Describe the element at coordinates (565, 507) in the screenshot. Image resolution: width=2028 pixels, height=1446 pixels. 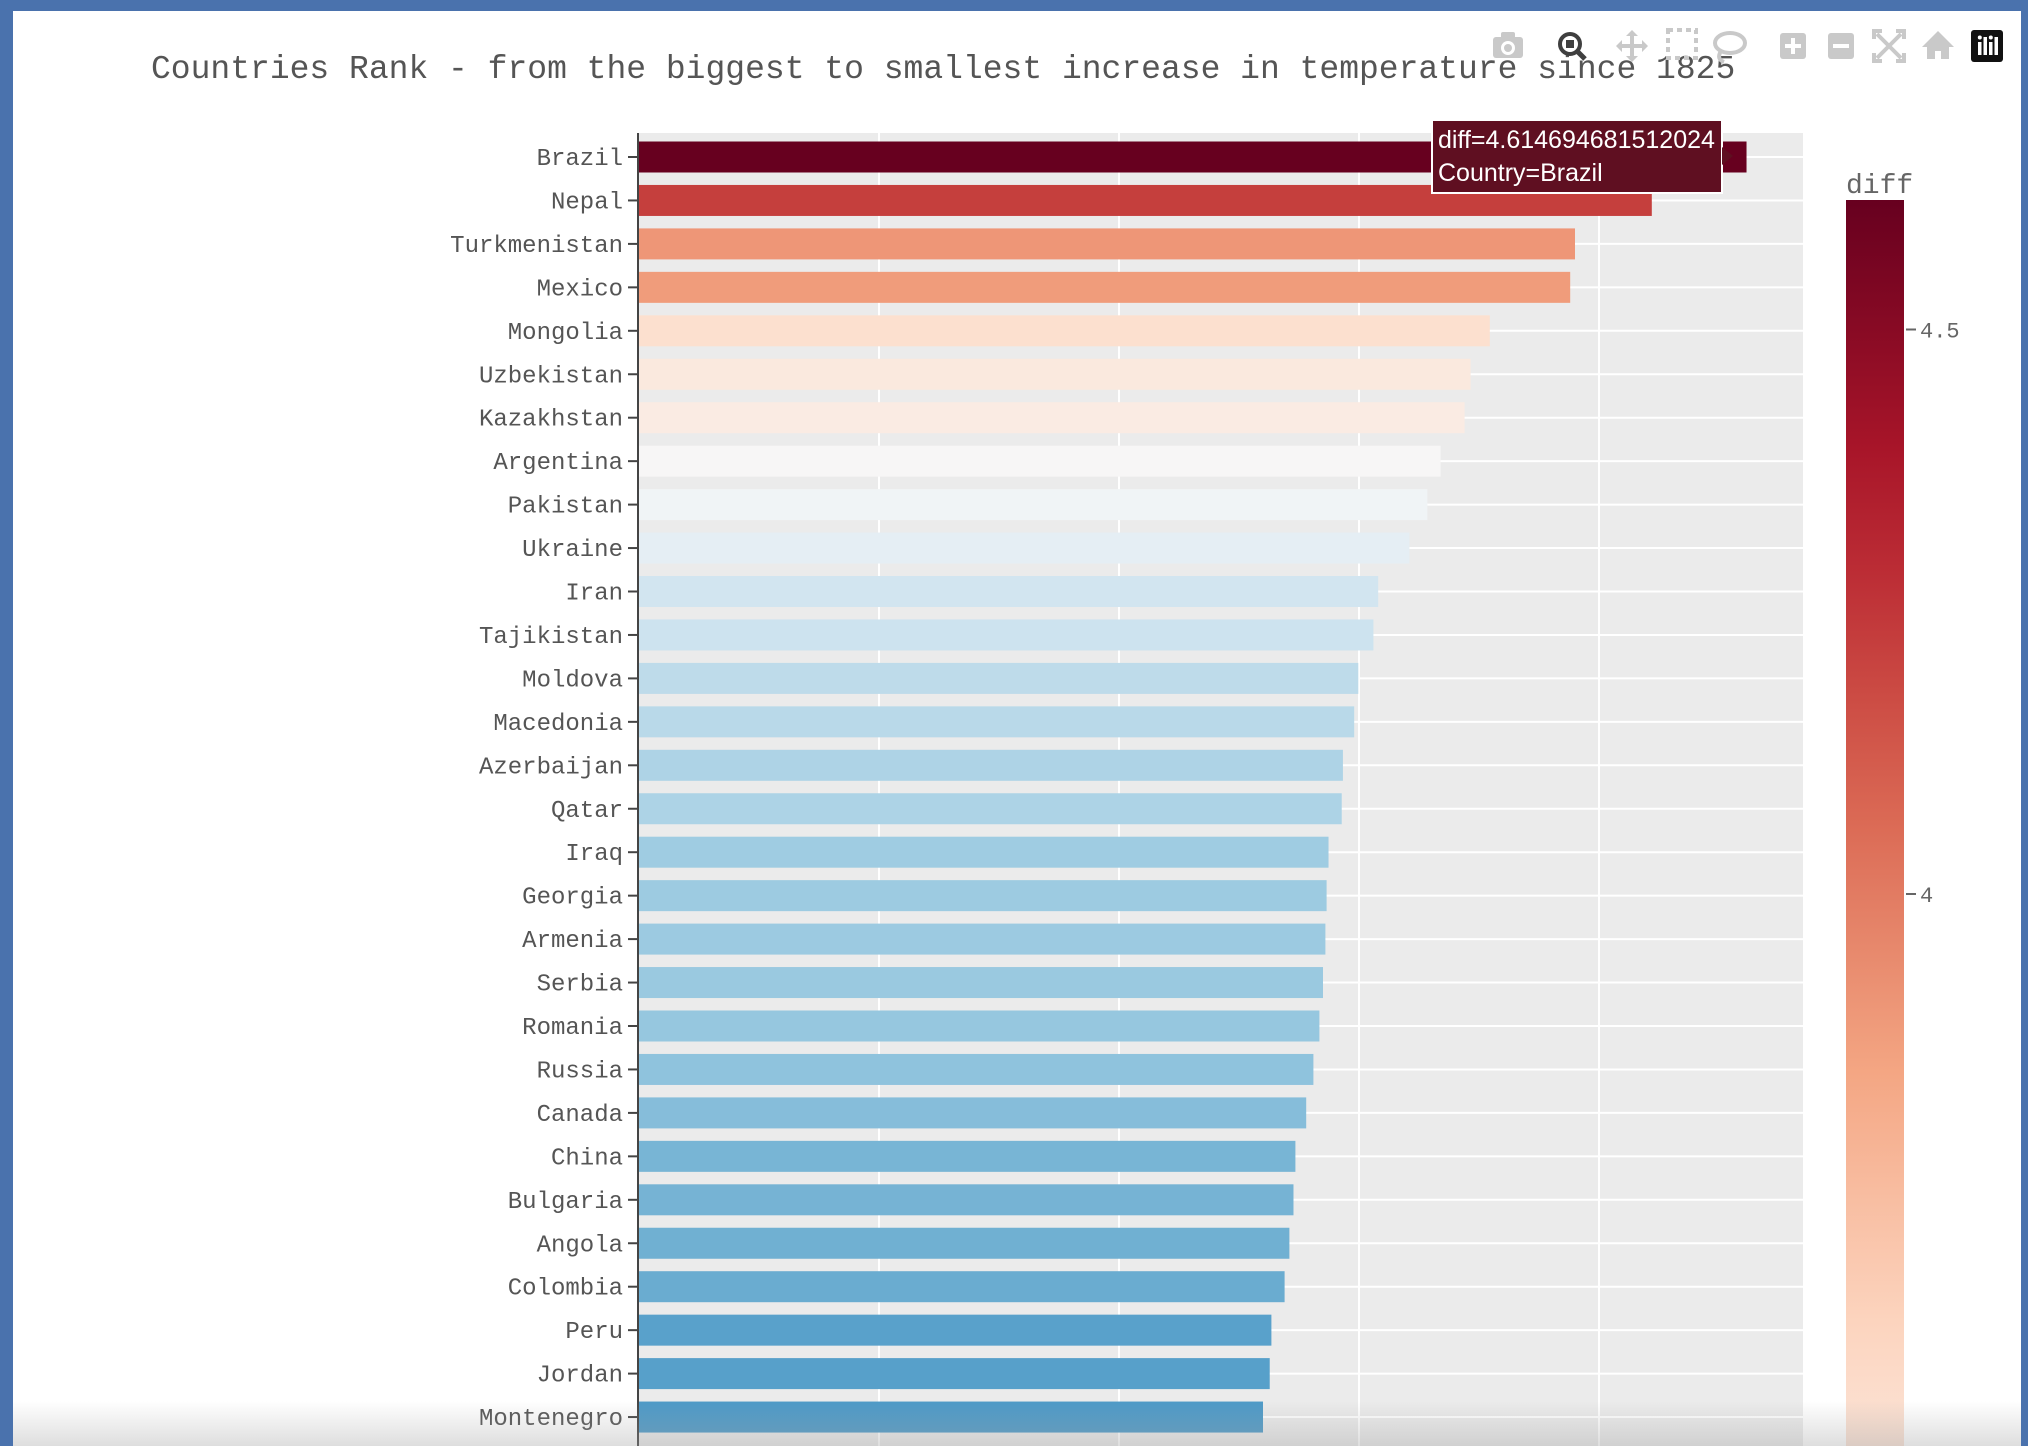
I see `y-tick-label-pakistan: Pakistan` at that location.